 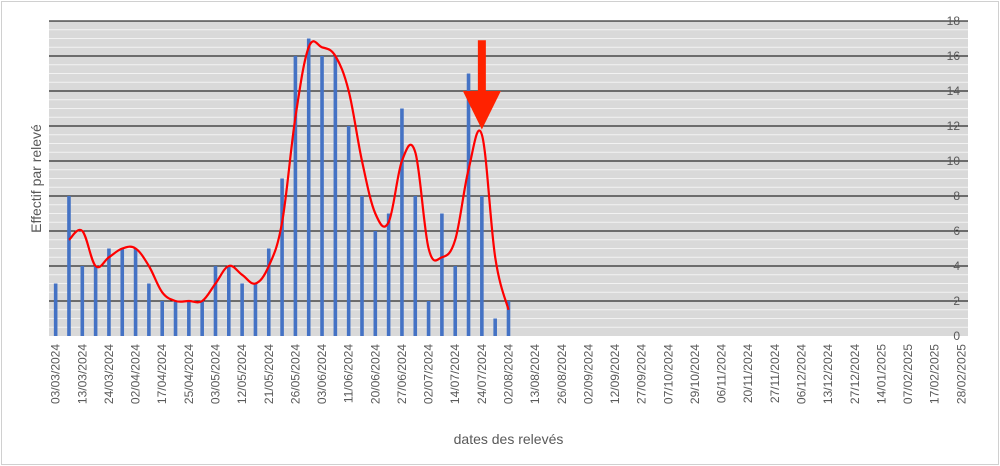 What do you see at coordinates (956, 196) in the screenshot?
I see `y-tick-label: 8` at bounding box center [956, 196].